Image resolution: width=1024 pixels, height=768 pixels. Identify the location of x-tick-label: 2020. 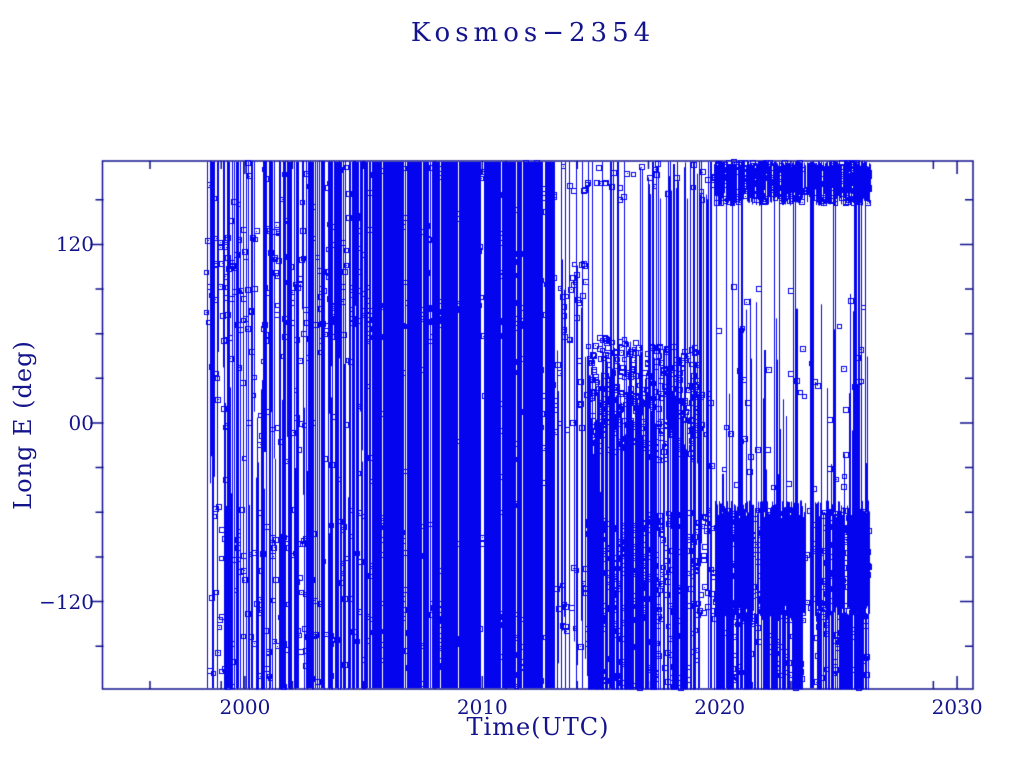
(720, 707).